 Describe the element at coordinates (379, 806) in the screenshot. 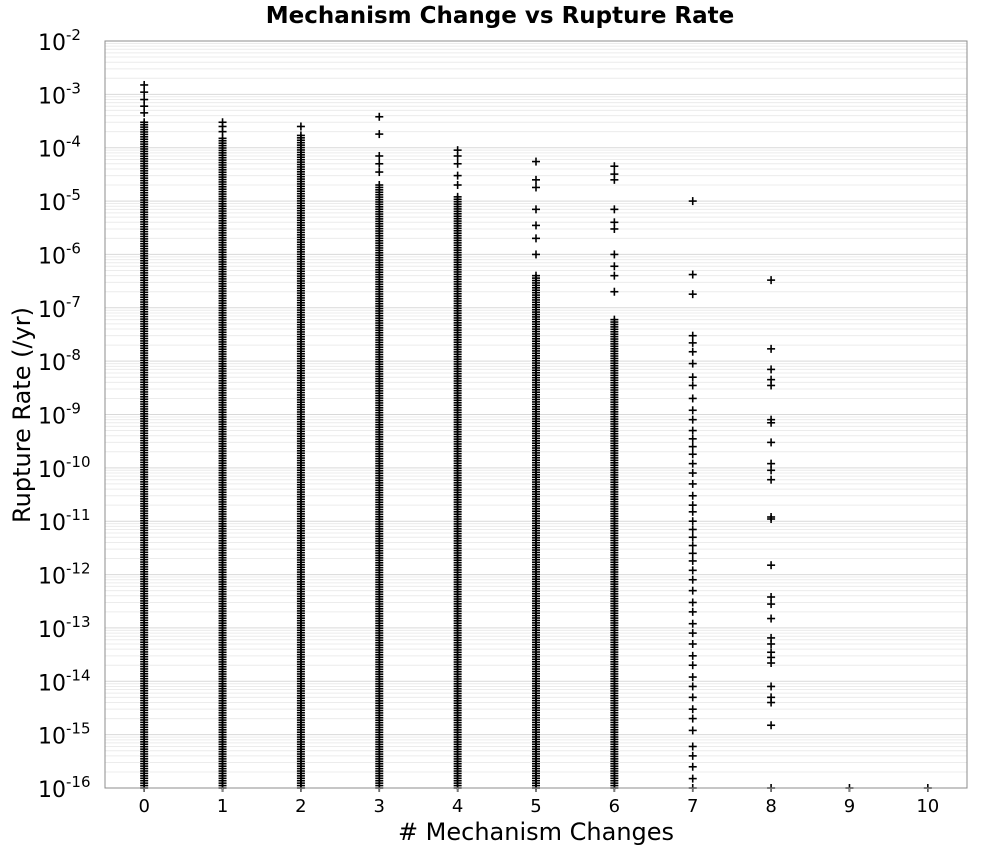

I see `x-tick-label: 3` at that location.